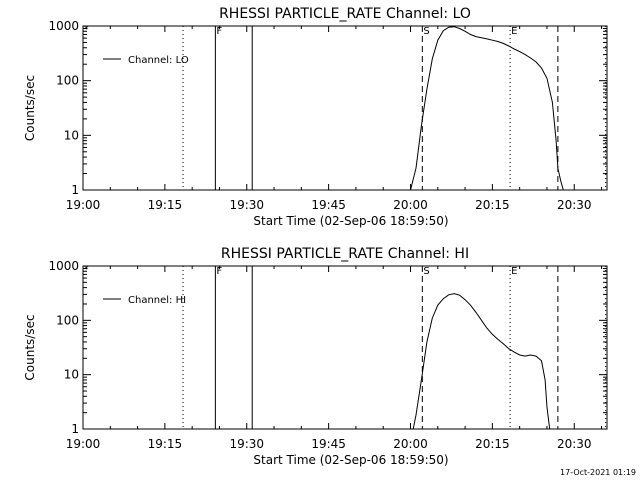  Describe the element at coordinates (157, 300) in the screenshot. I see `legend-label: Channel: HI` at that location.